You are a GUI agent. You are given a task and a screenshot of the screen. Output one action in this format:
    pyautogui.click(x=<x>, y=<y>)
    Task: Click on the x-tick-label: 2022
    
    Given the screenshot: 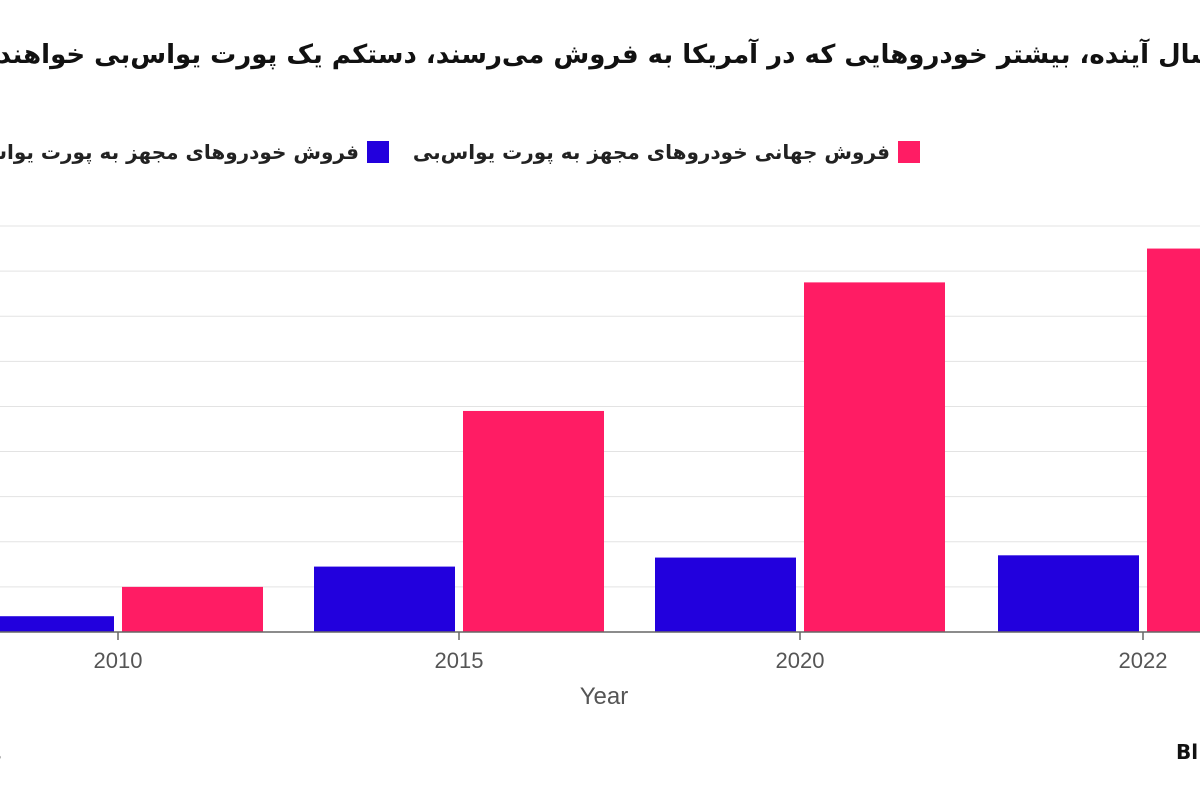 What is the action you would take?
    pyautogui.click(x=1143, y=660)
    